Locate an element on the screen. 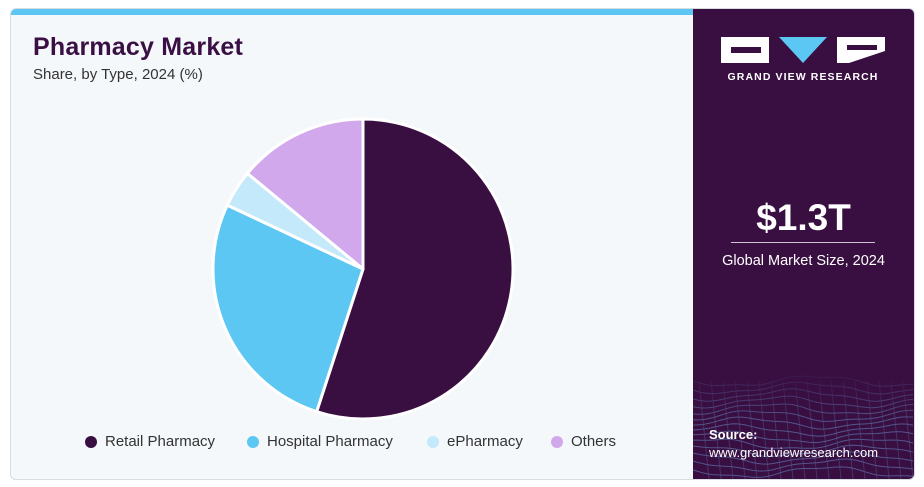 The width and height of the screenshot is (924, 487). logo-mark-icon is located at coordinates (803, 50).